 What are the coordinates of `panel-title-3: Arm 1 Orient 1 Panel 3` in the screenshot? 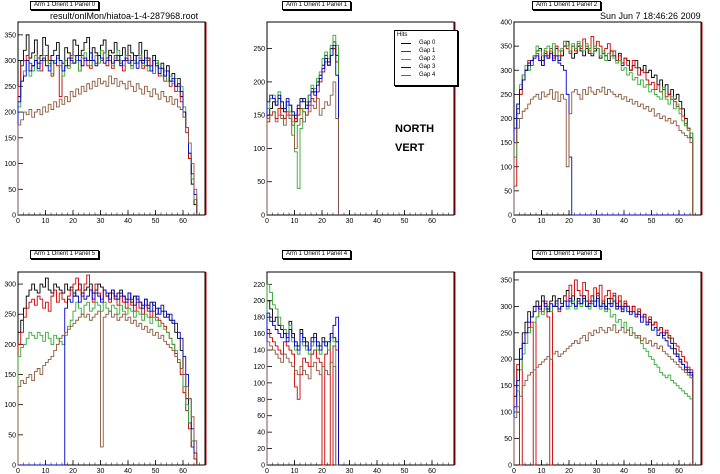 It's located at (567, 254).